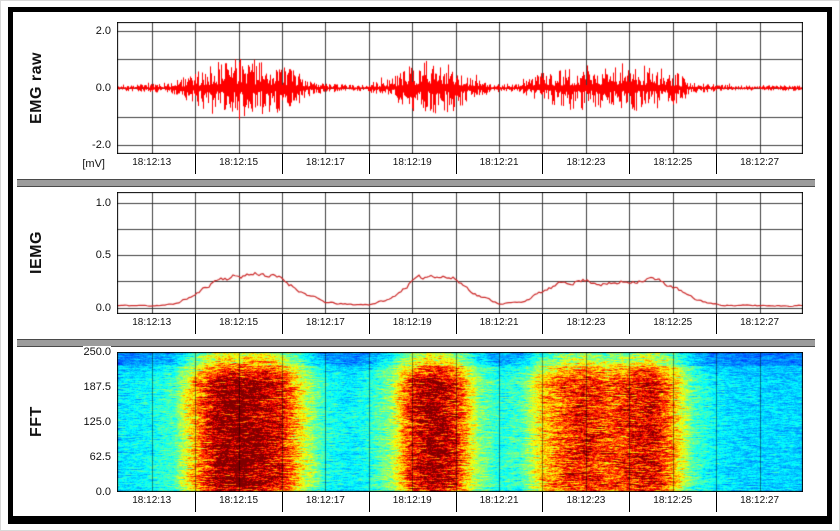 The width and height of the screenshot is (840, 531). What do you see at coordinates (97, 387) in the screenshot?
I see `y-axis-tick-label: 187.5` at bounding box center [97, 387].